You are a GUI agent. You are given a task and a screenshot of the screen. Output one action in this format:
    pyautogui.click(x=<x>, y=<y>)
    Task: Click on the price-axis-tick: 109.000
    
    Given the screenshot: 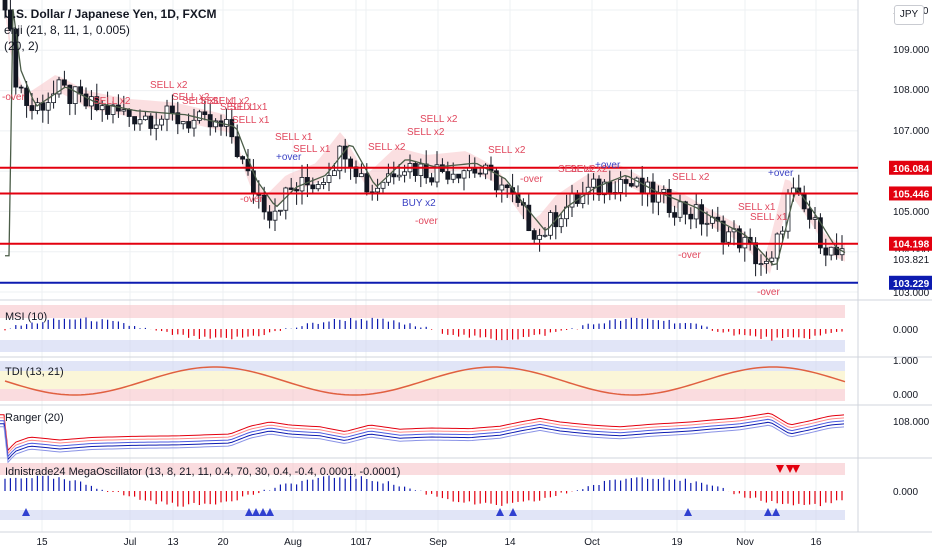 What is the action you would take?
    pyautogui.click(x=911, y=50)
    